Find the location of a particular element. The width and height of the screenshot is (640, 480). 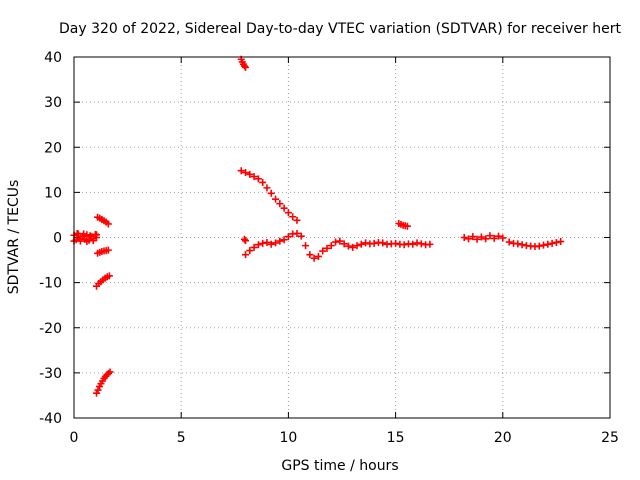

x-tick-labels: 0 5 10 15 20 25 is located at coordinates (344, 438).